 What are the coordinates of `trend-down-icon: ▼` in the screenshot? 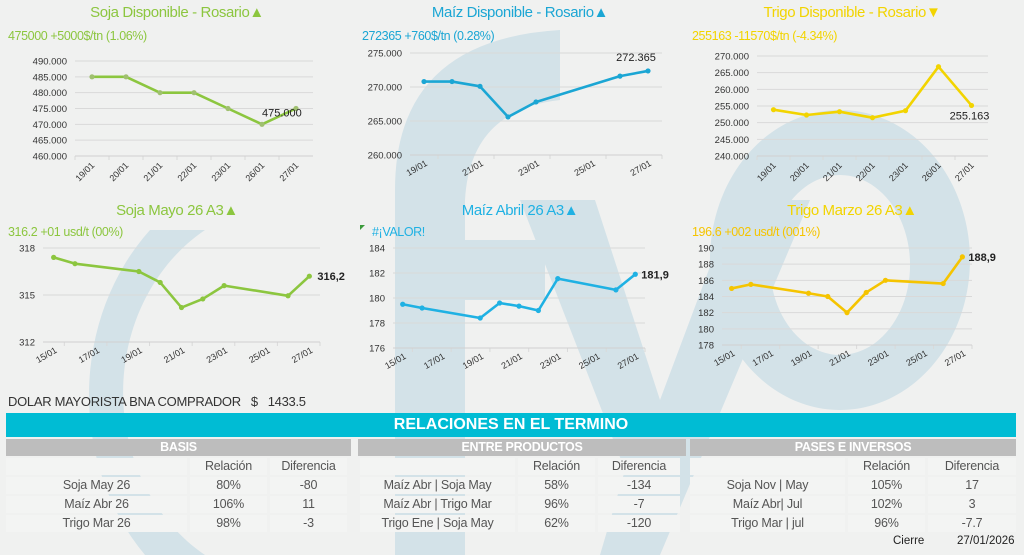 It's located at (933, 12).